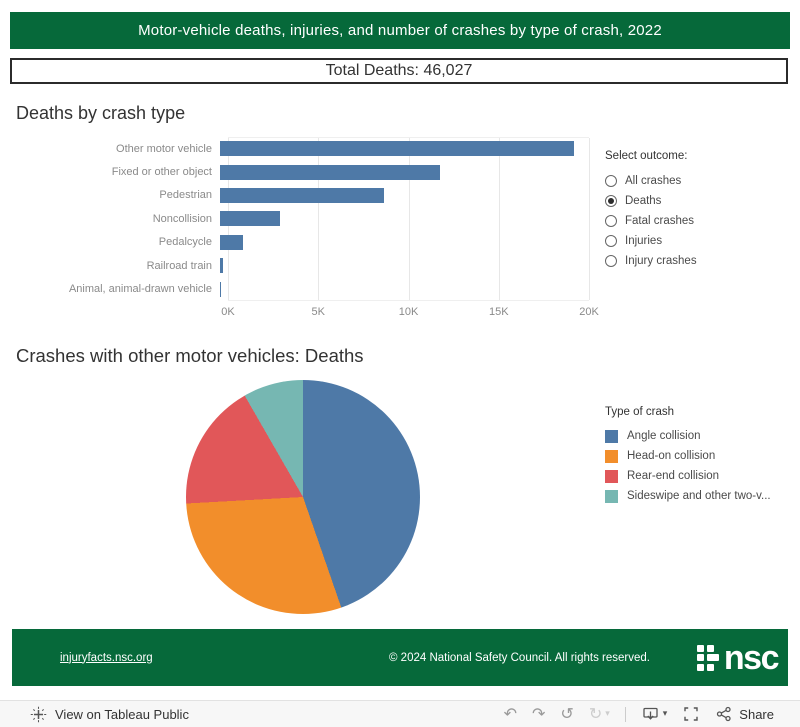 This screenshot has height=727, width=800. I want to click on outcome-option-deaths: Deaths, so click(651, 201).